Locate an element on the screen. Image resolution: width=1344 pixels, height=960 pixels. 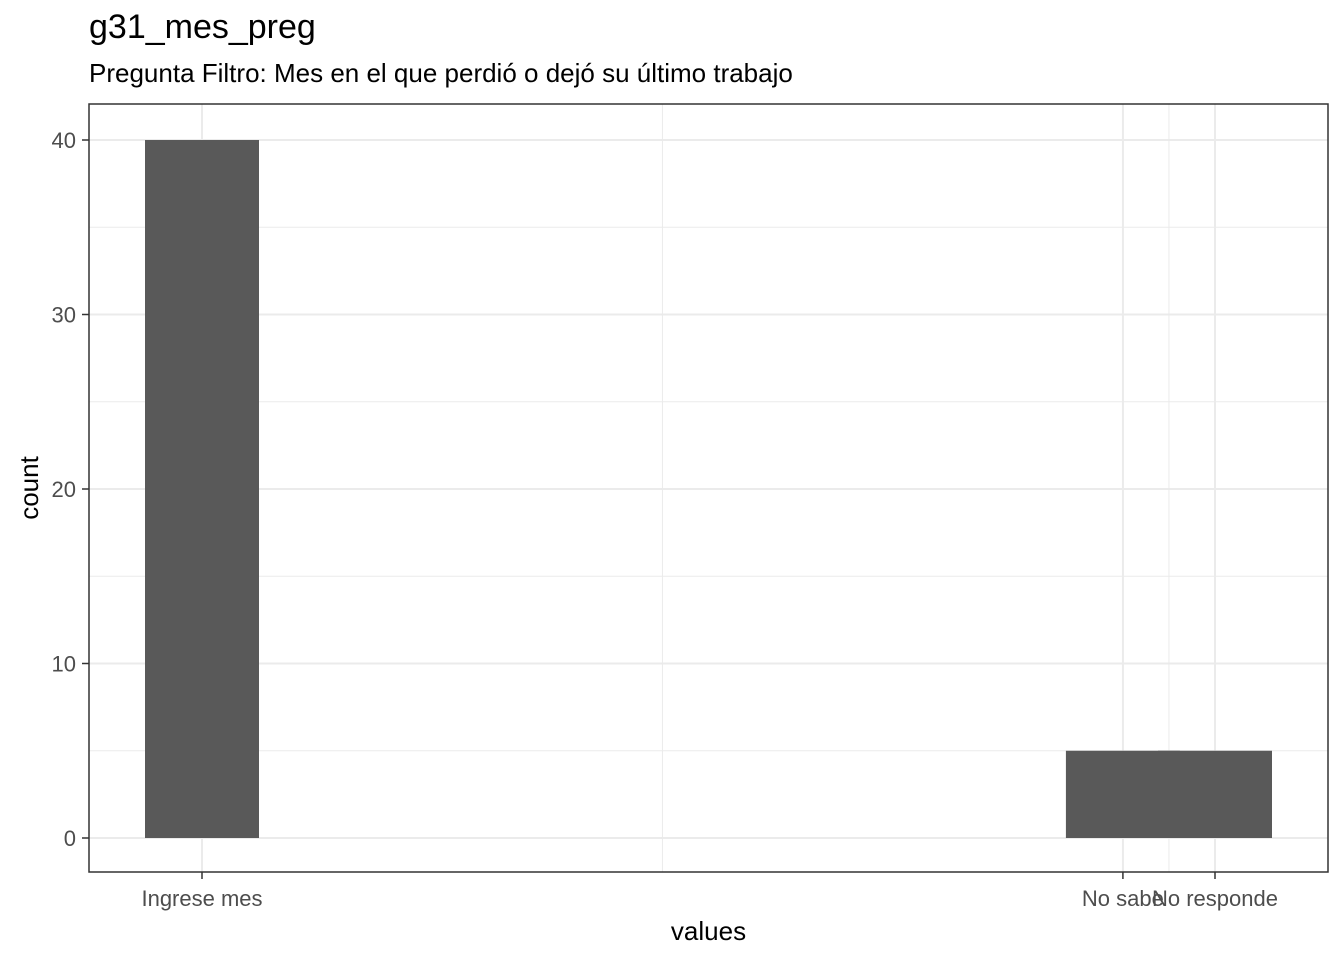
x-tick-label: No responde is located at coordinates (1215, 898).